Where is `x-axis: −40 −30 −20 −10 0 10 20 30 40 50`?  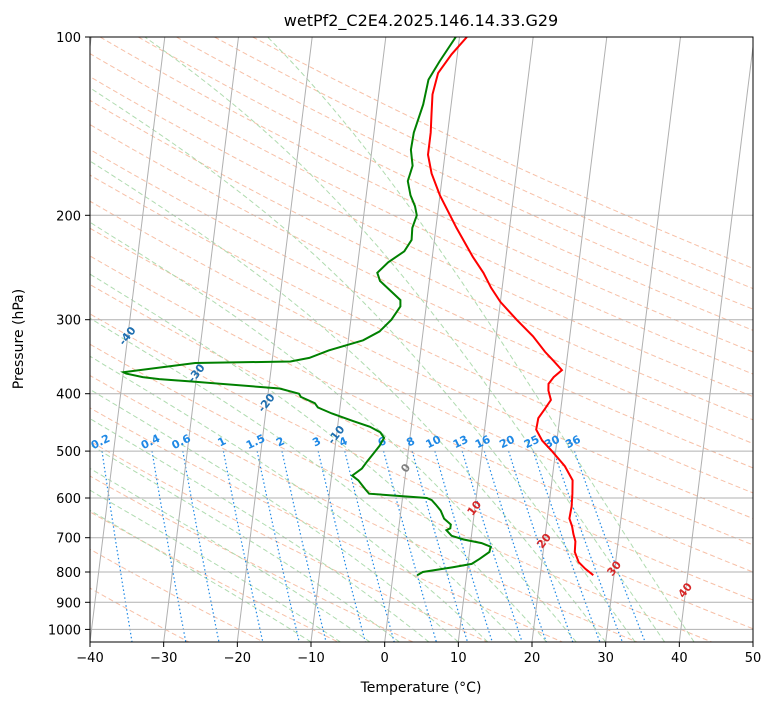 x-axis: −40 −30 −20 −10 0 10 20 30 40 50 is located at coordinates (418, 654).